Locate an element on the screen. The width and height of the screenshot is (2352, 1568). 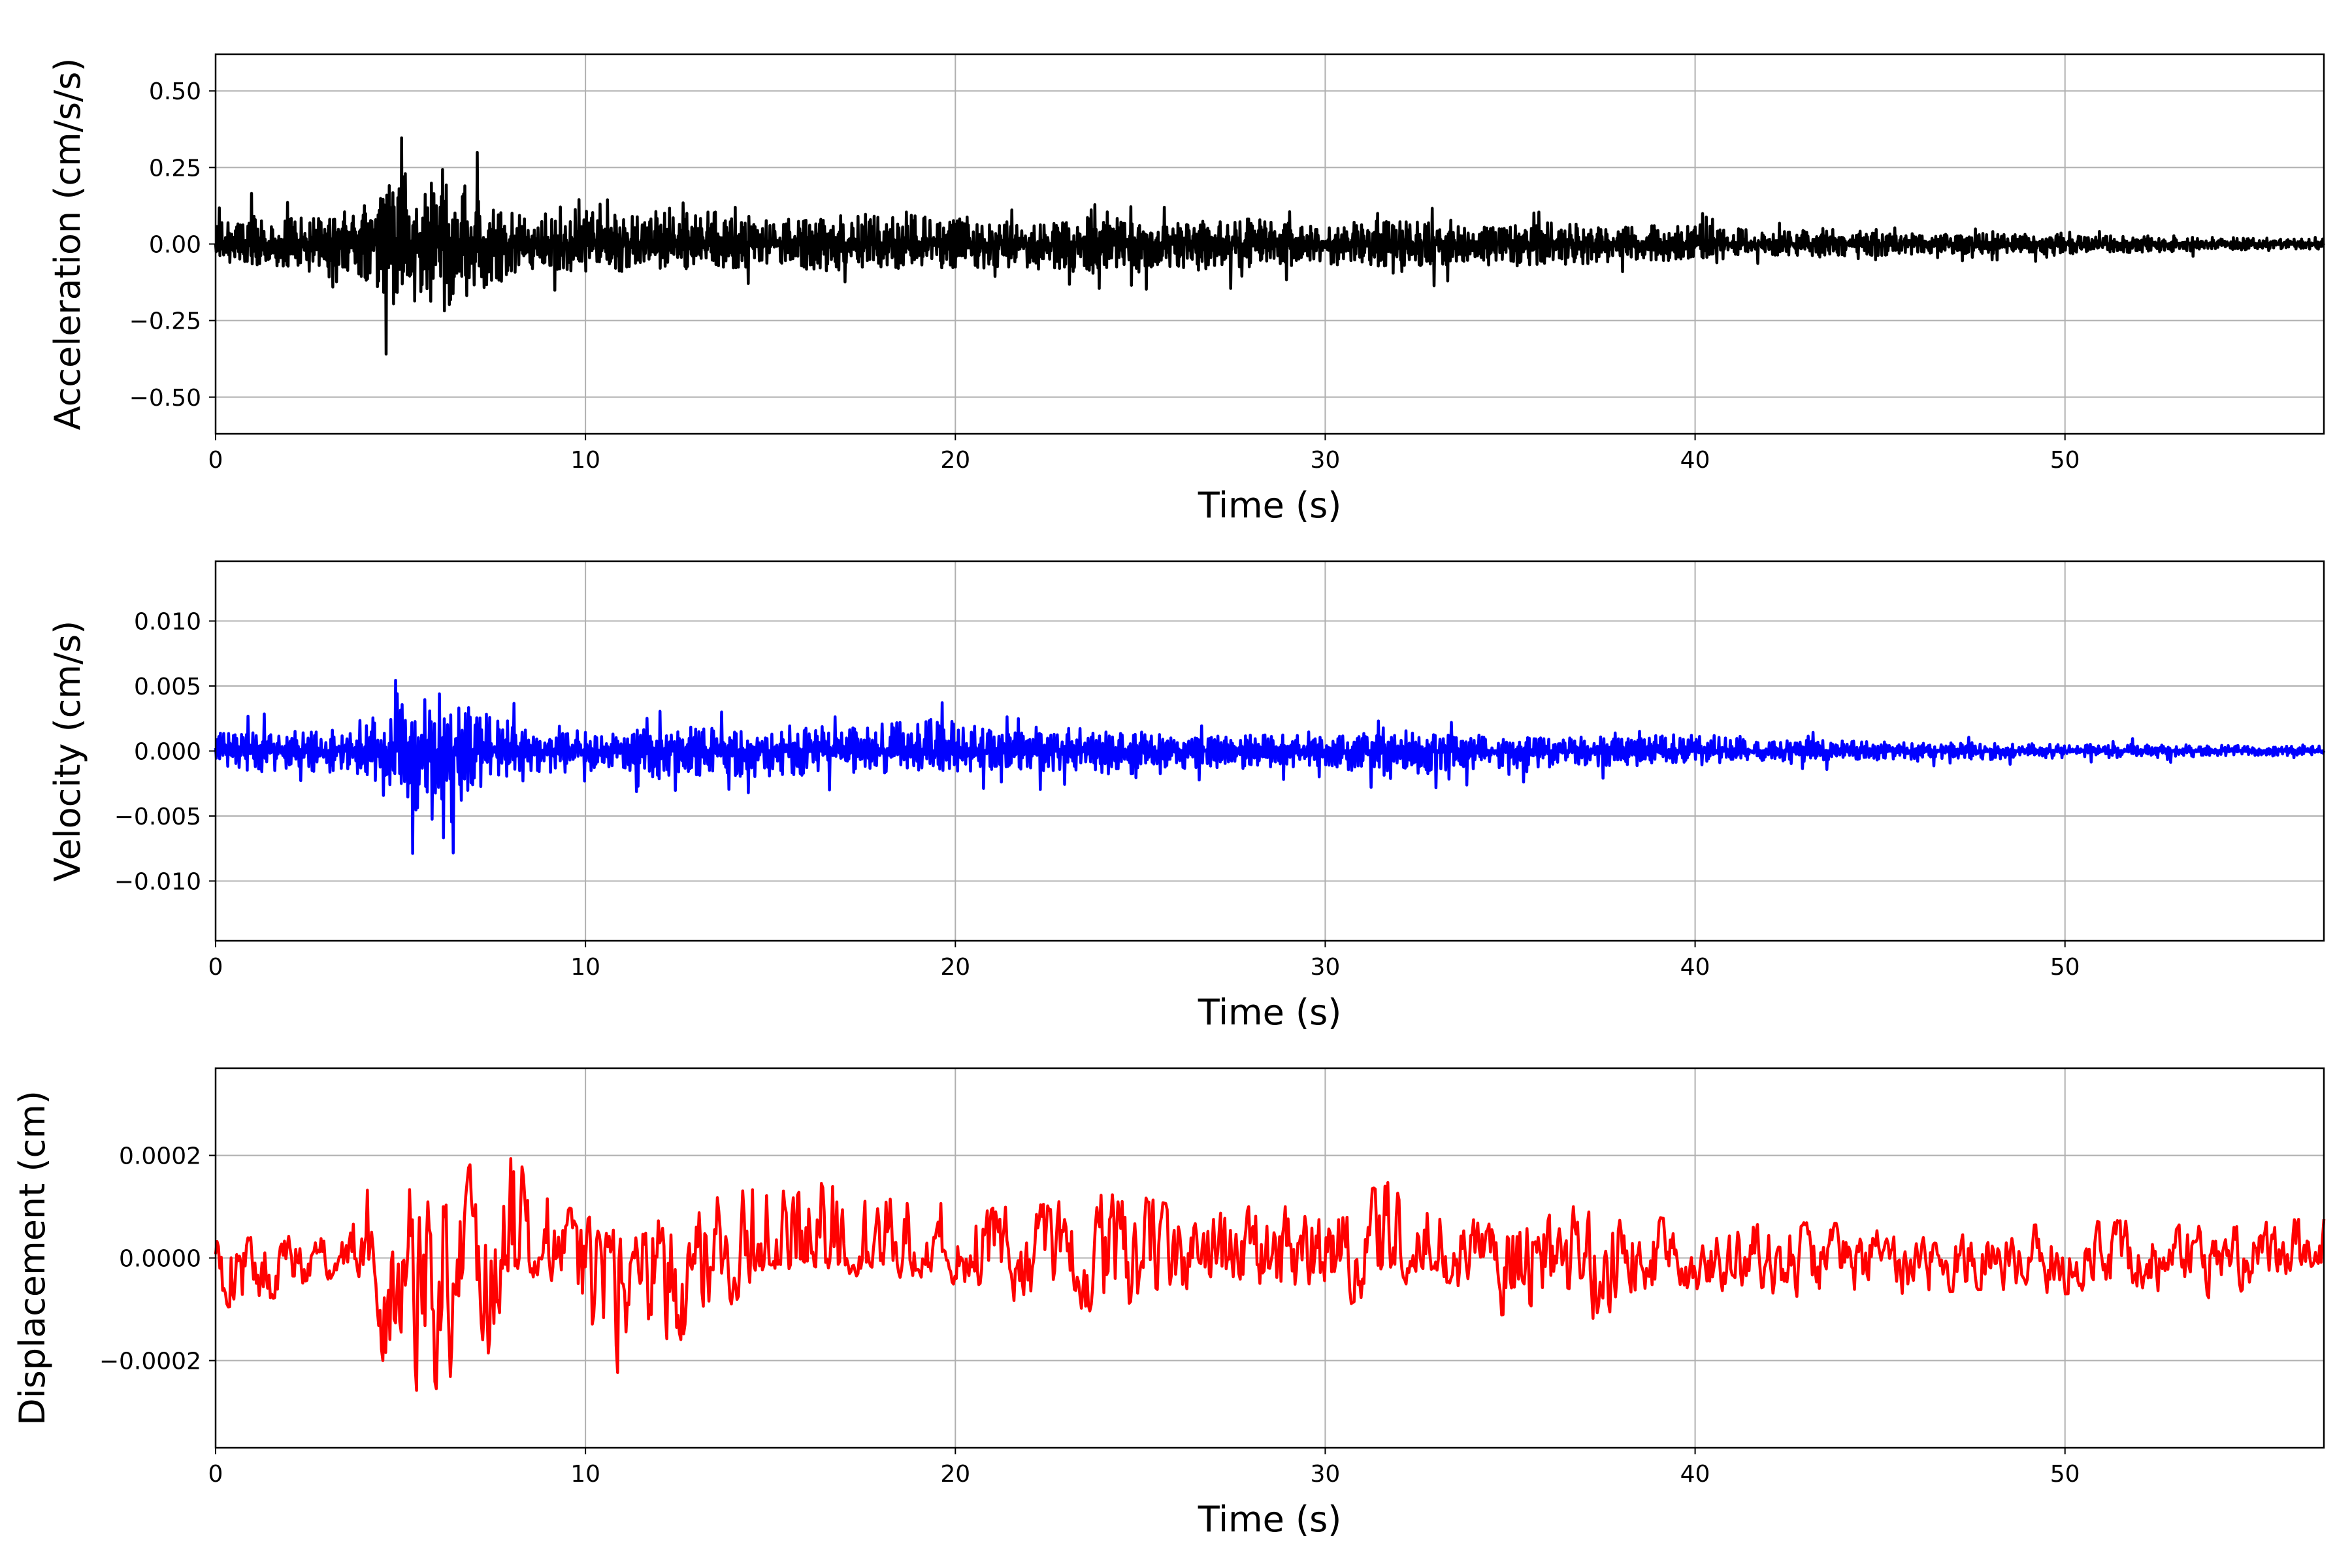
y-tick-label: −0.005 is located at coordinates (157, 817).